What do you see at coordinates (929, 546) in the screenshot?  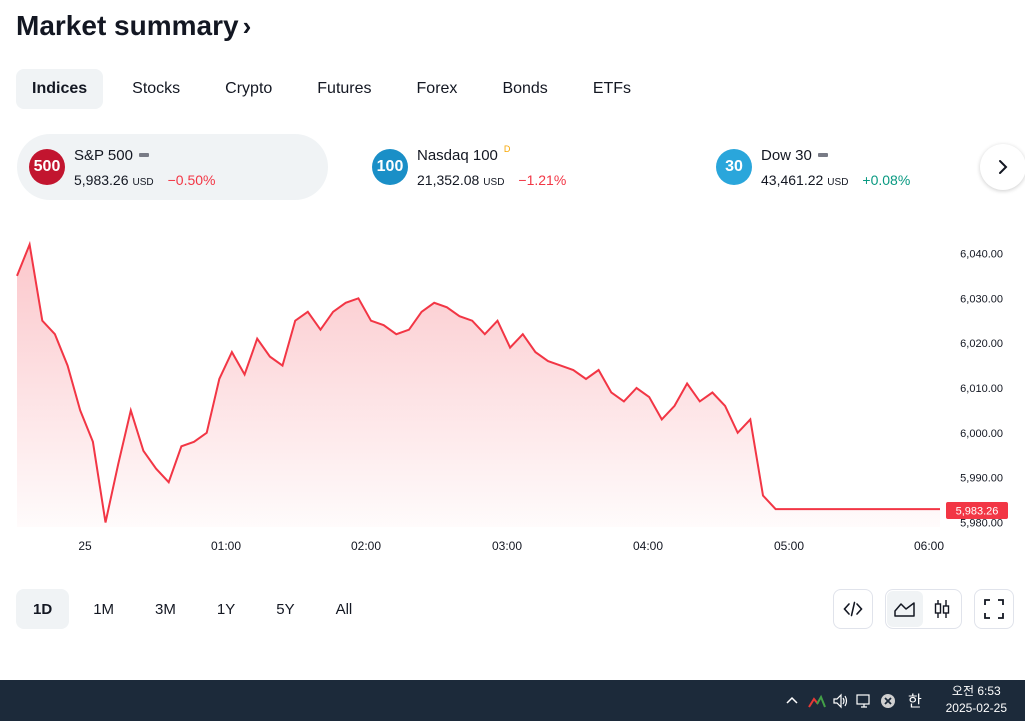 I see `x-tick-label: 06:00` at bounding box center [929, 546].